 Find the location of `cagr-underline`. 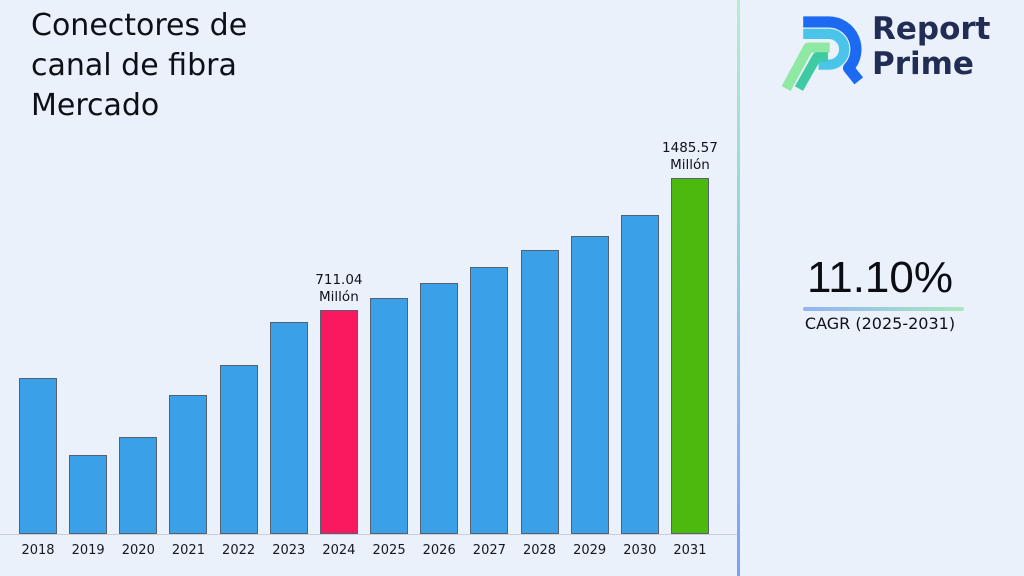

cagr-underline is located at coordinates (883, 309).